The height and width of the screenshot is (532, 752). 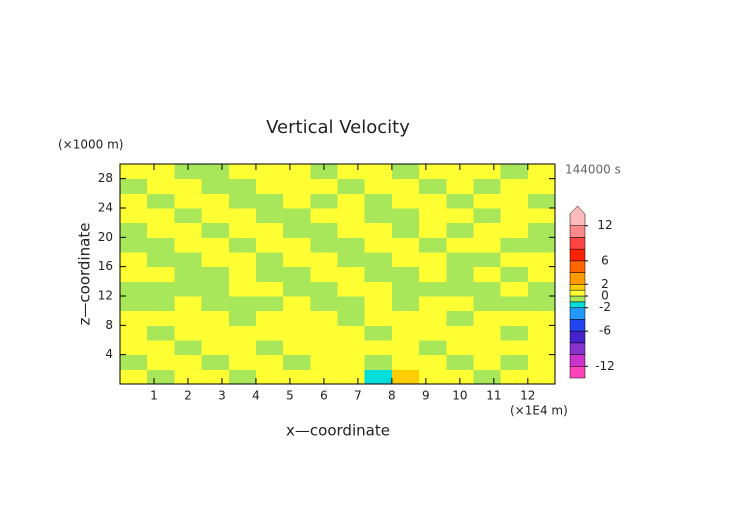 What do you see at coordinates (605, 260) in the screenshot?
I see `colorbar-tick-label: 6` at bounding box center [605, 260].